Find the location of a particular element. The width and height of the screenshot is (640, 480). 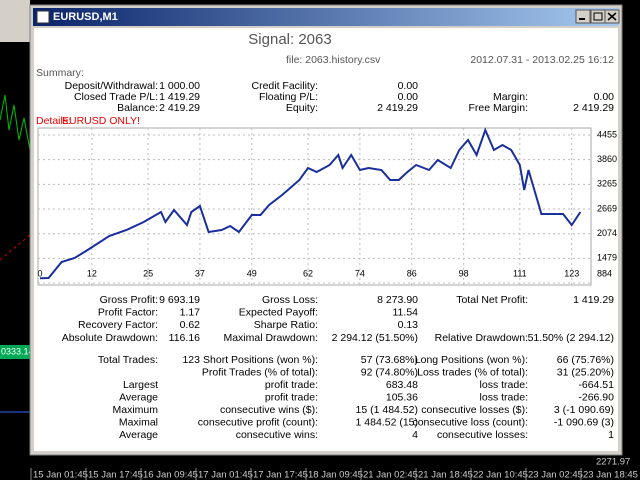

stat-value: 9 693.19 is located at coordinates (179, 300).